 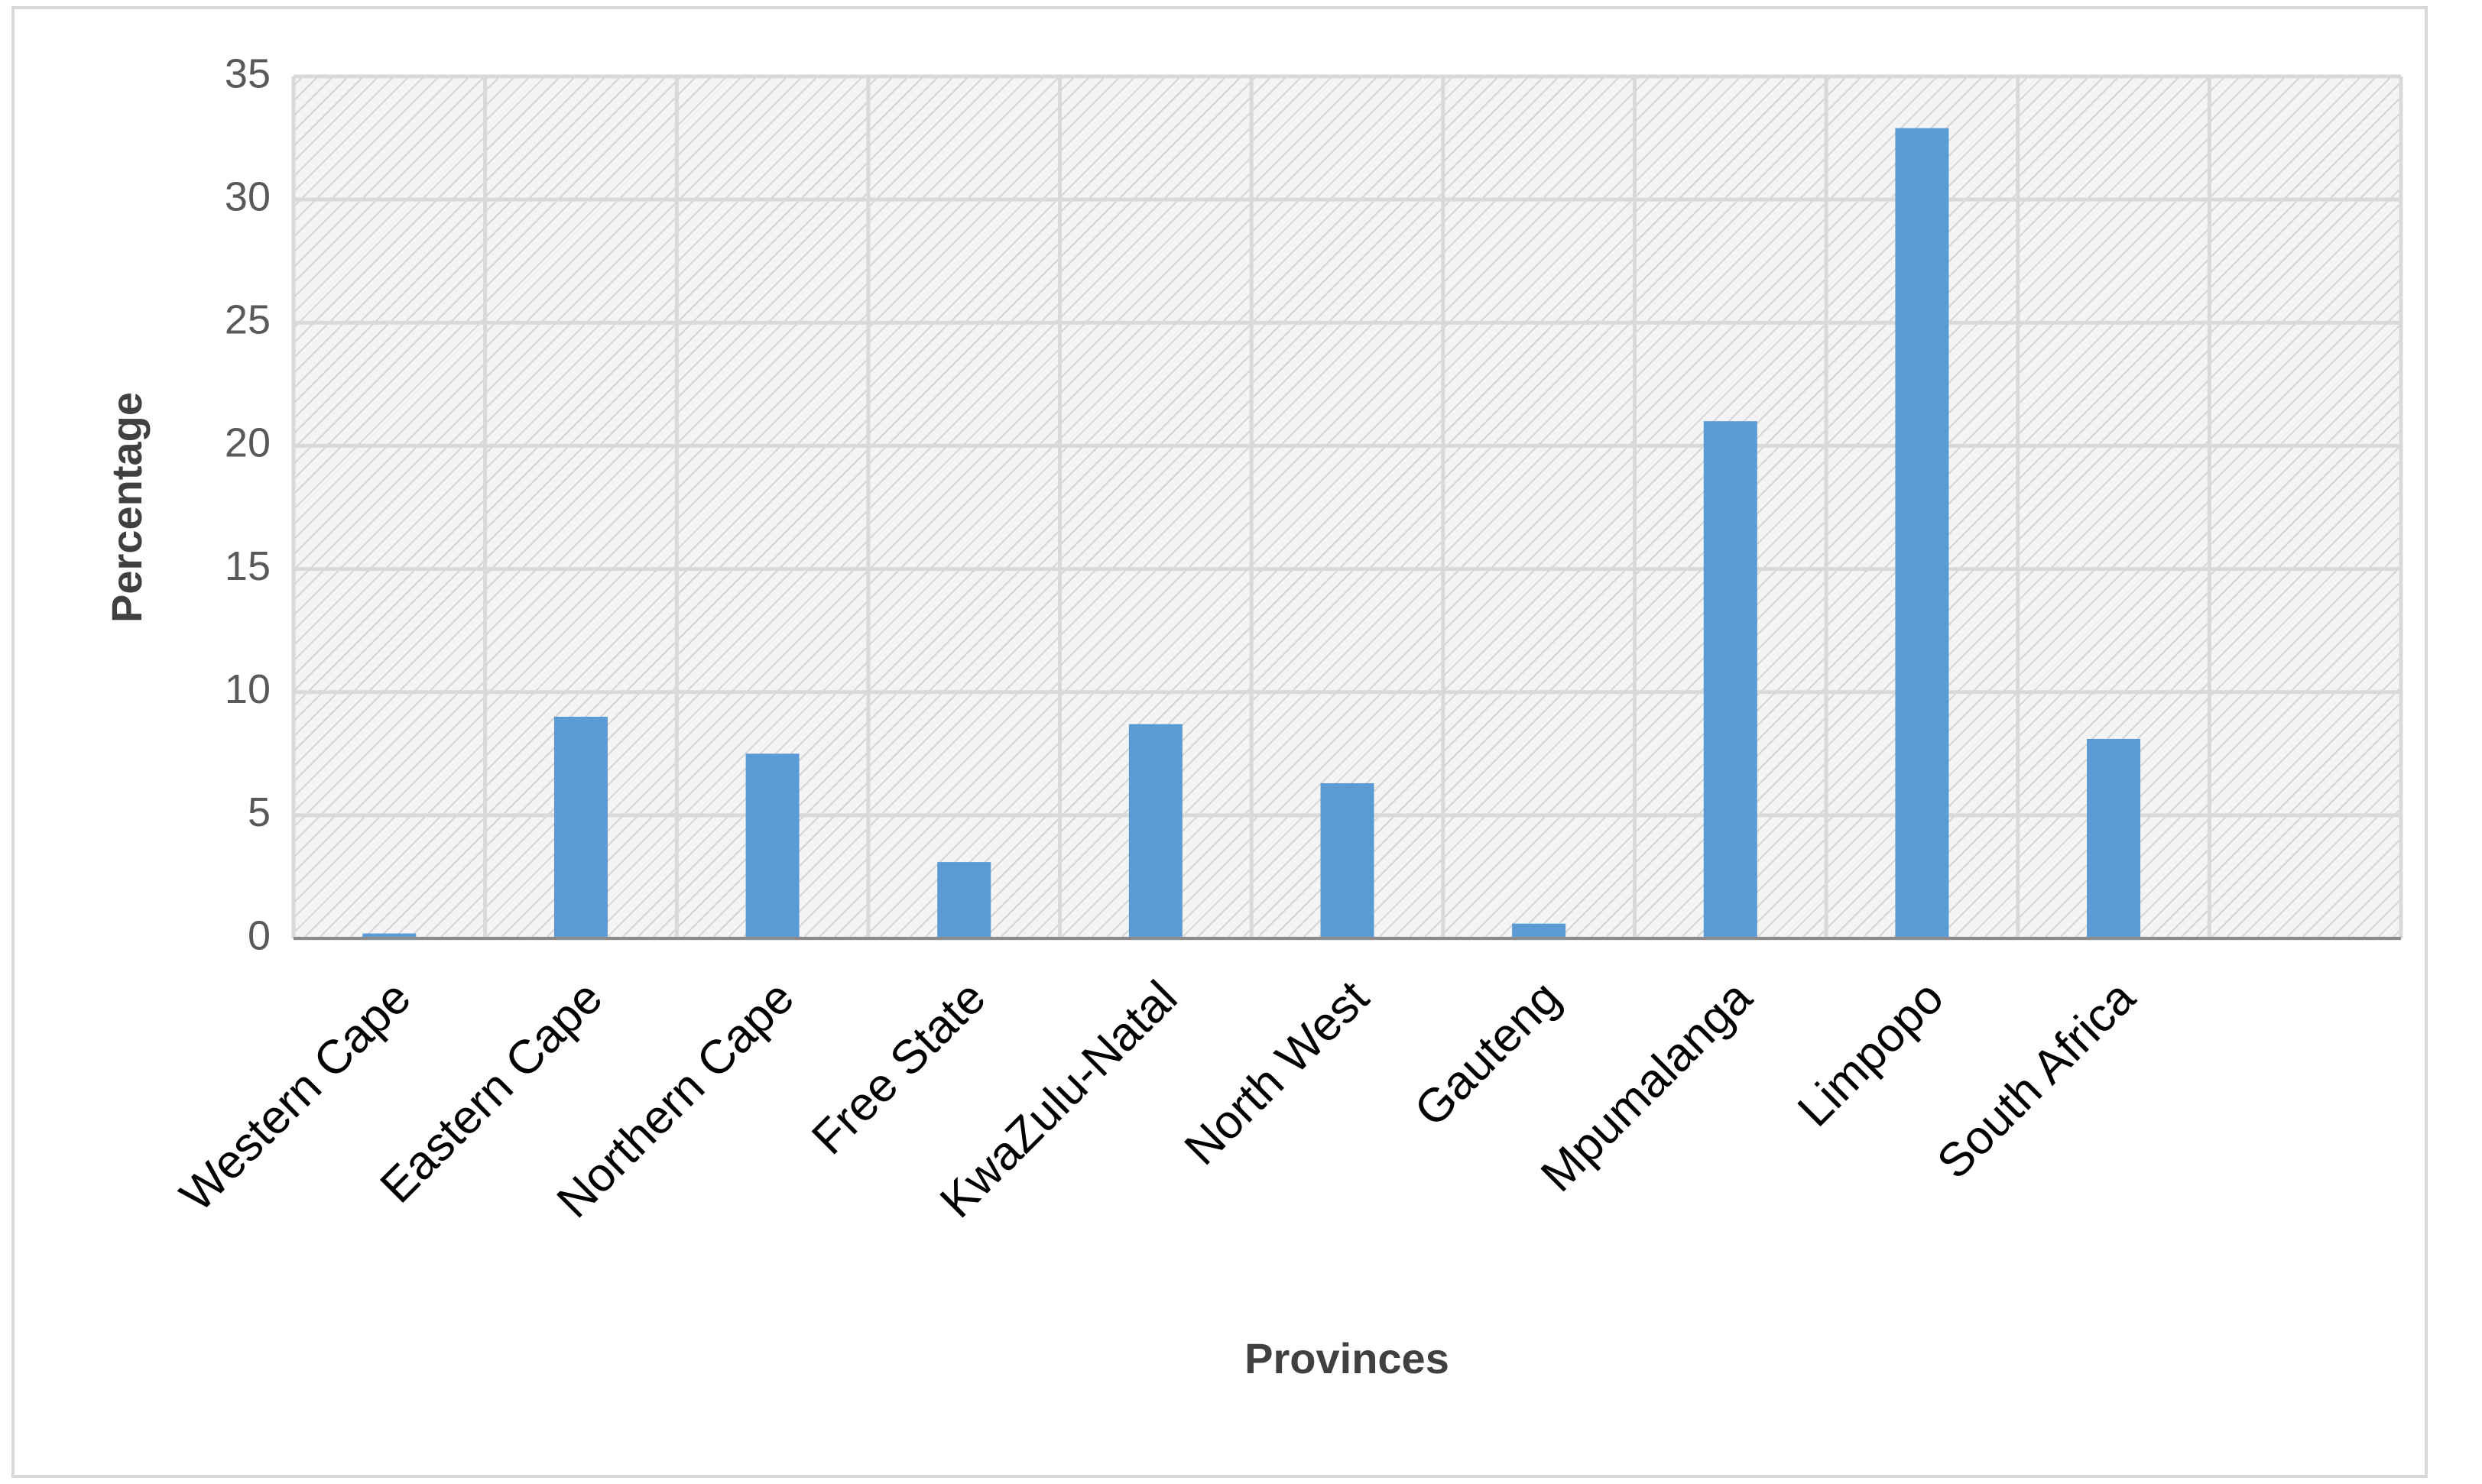 What do you see at coordinates (248, 689) in the screenshot?
I see `y-tick-label: 10` at bounding box center [248, 689].